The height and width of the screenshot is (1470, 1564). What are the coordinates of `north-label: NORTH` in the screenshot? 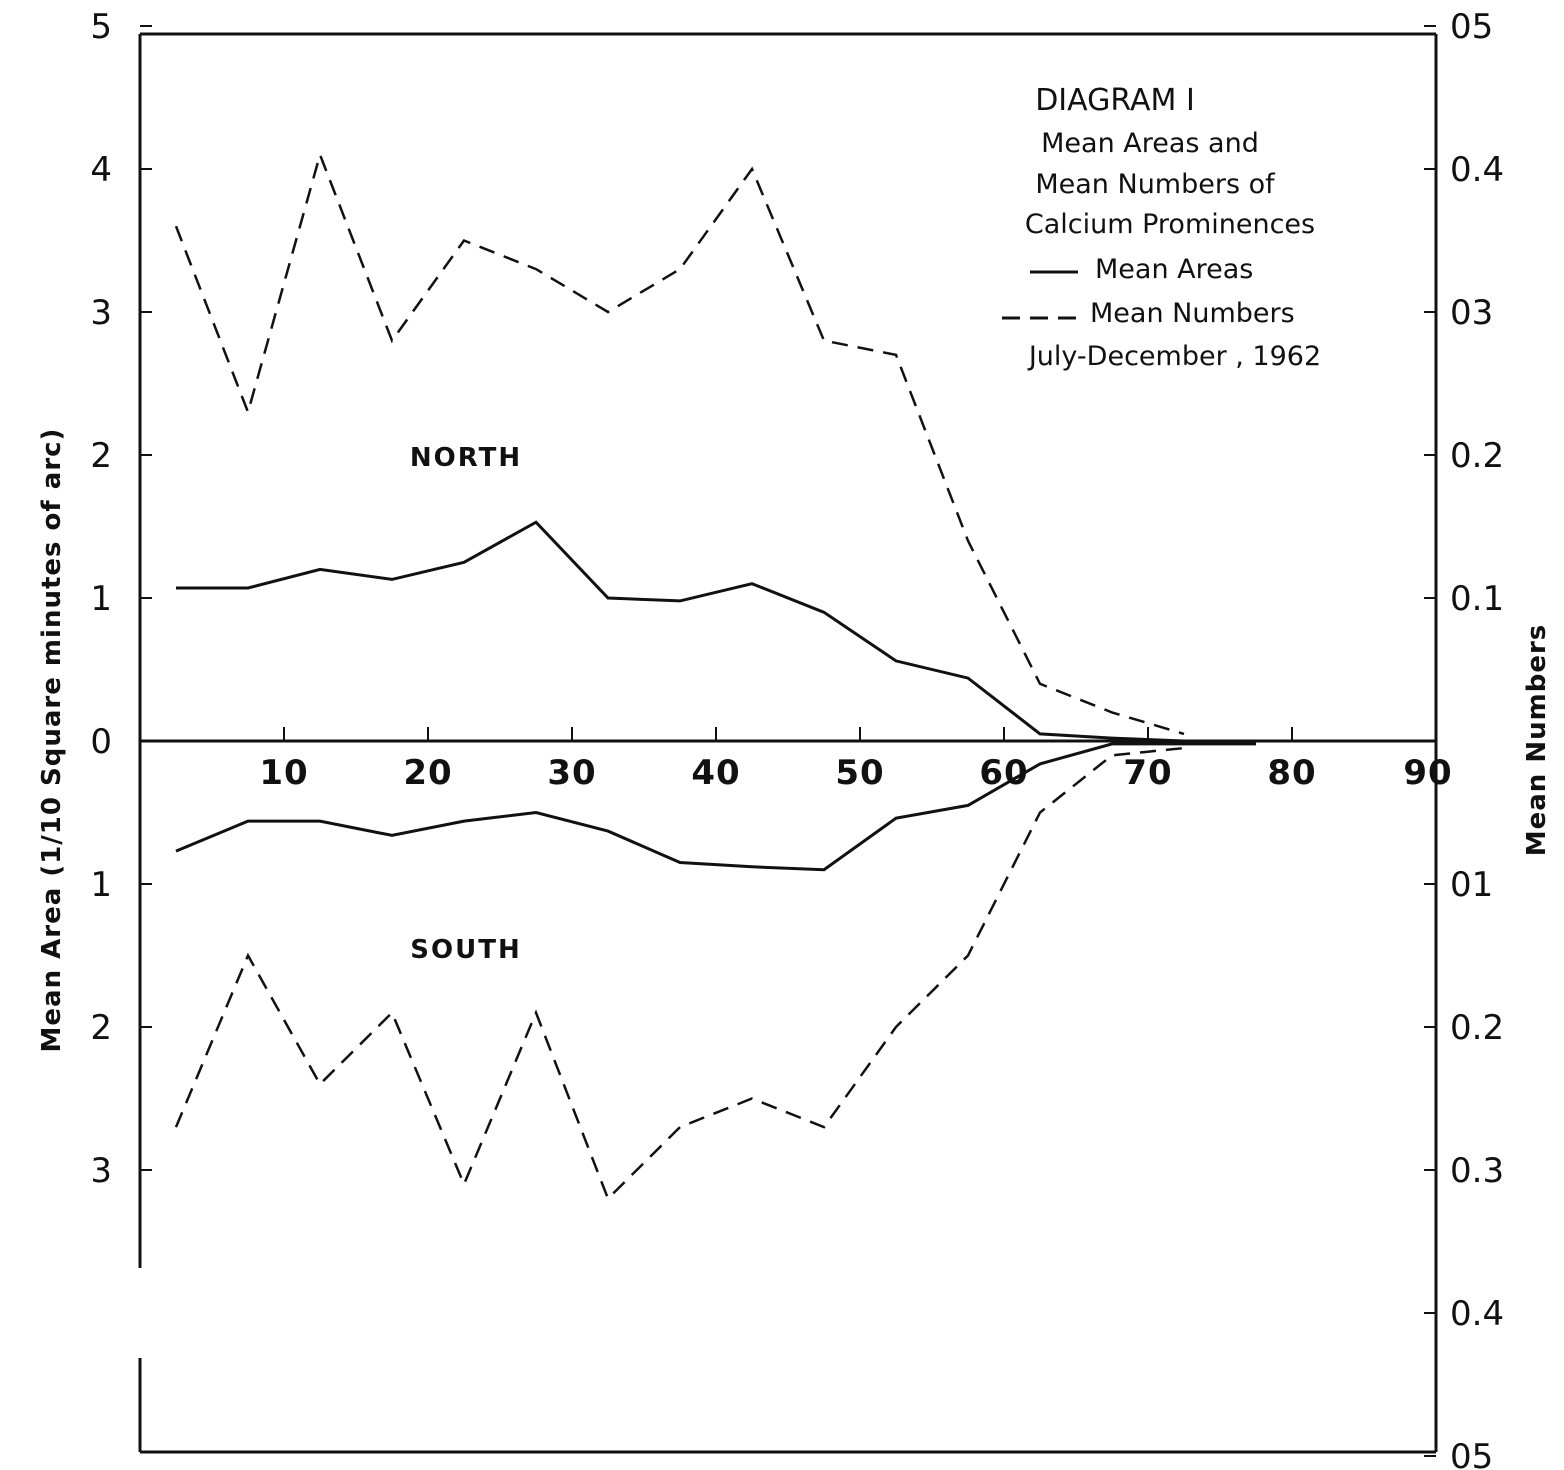 It's located at (466, 458).